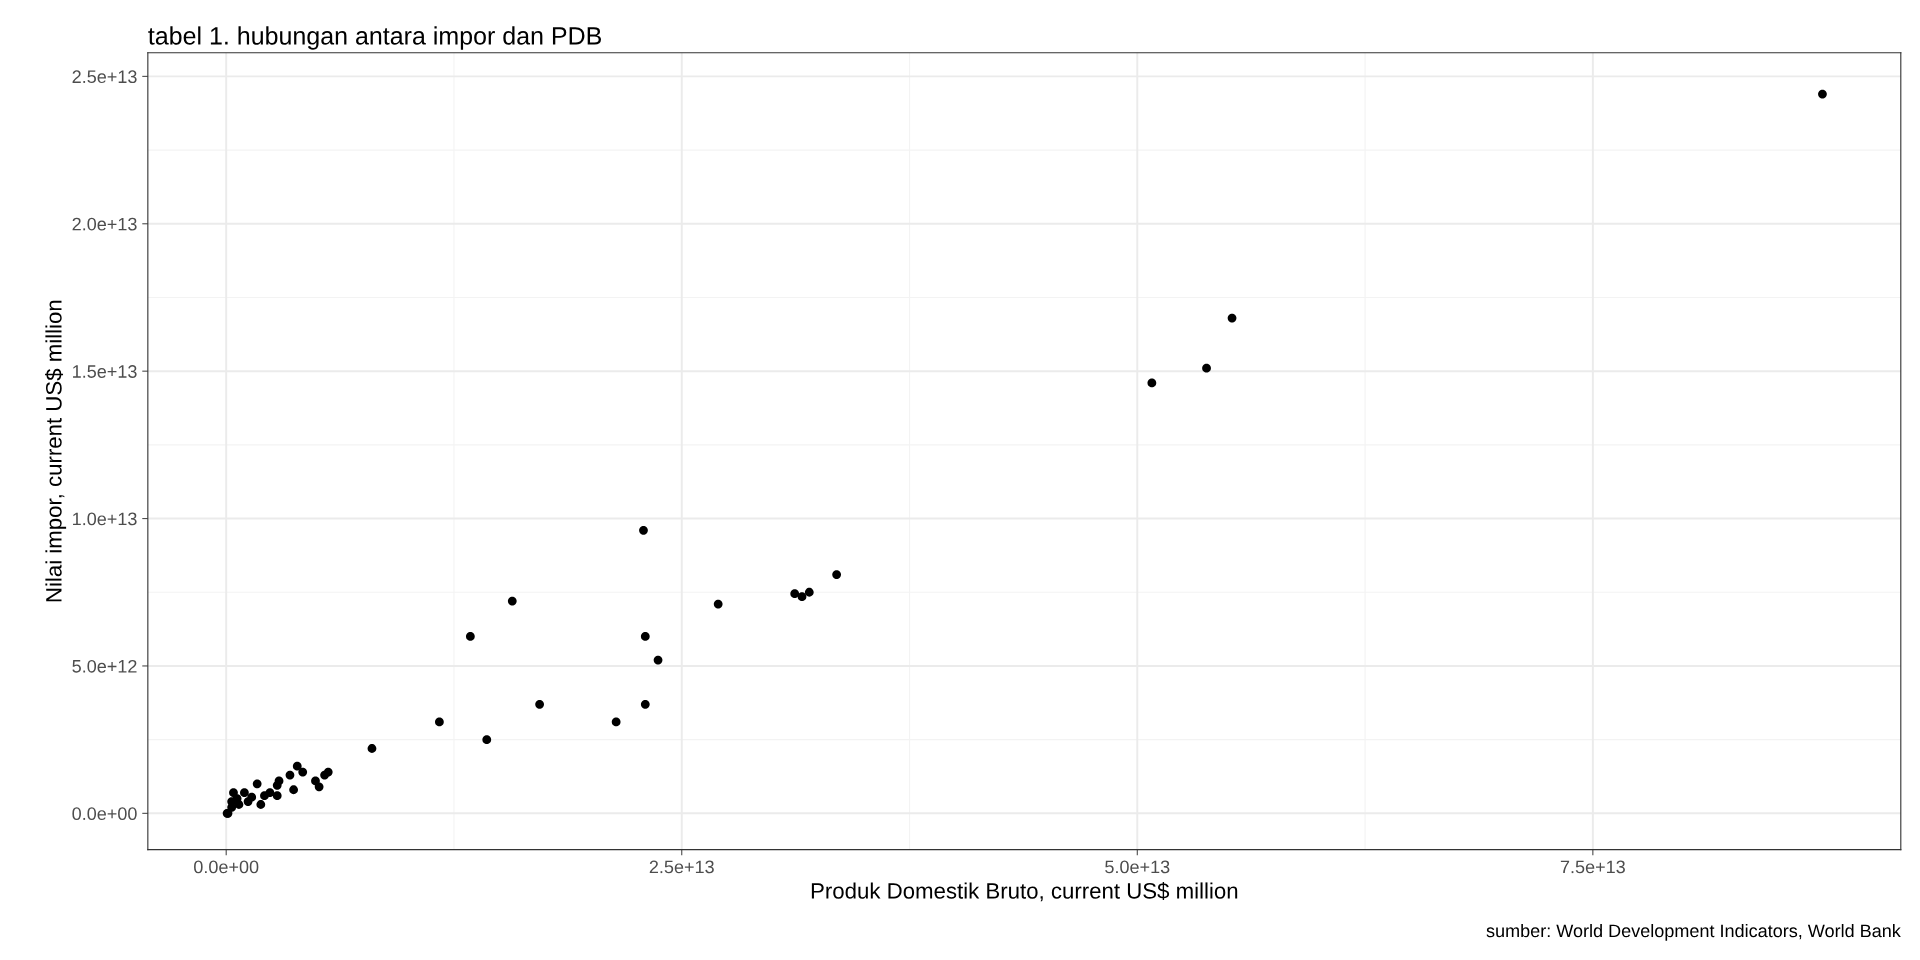 This screenshot has height=960, width=1920. I want to click on y-tick-label: 2.5e+13, so click(104, 77).